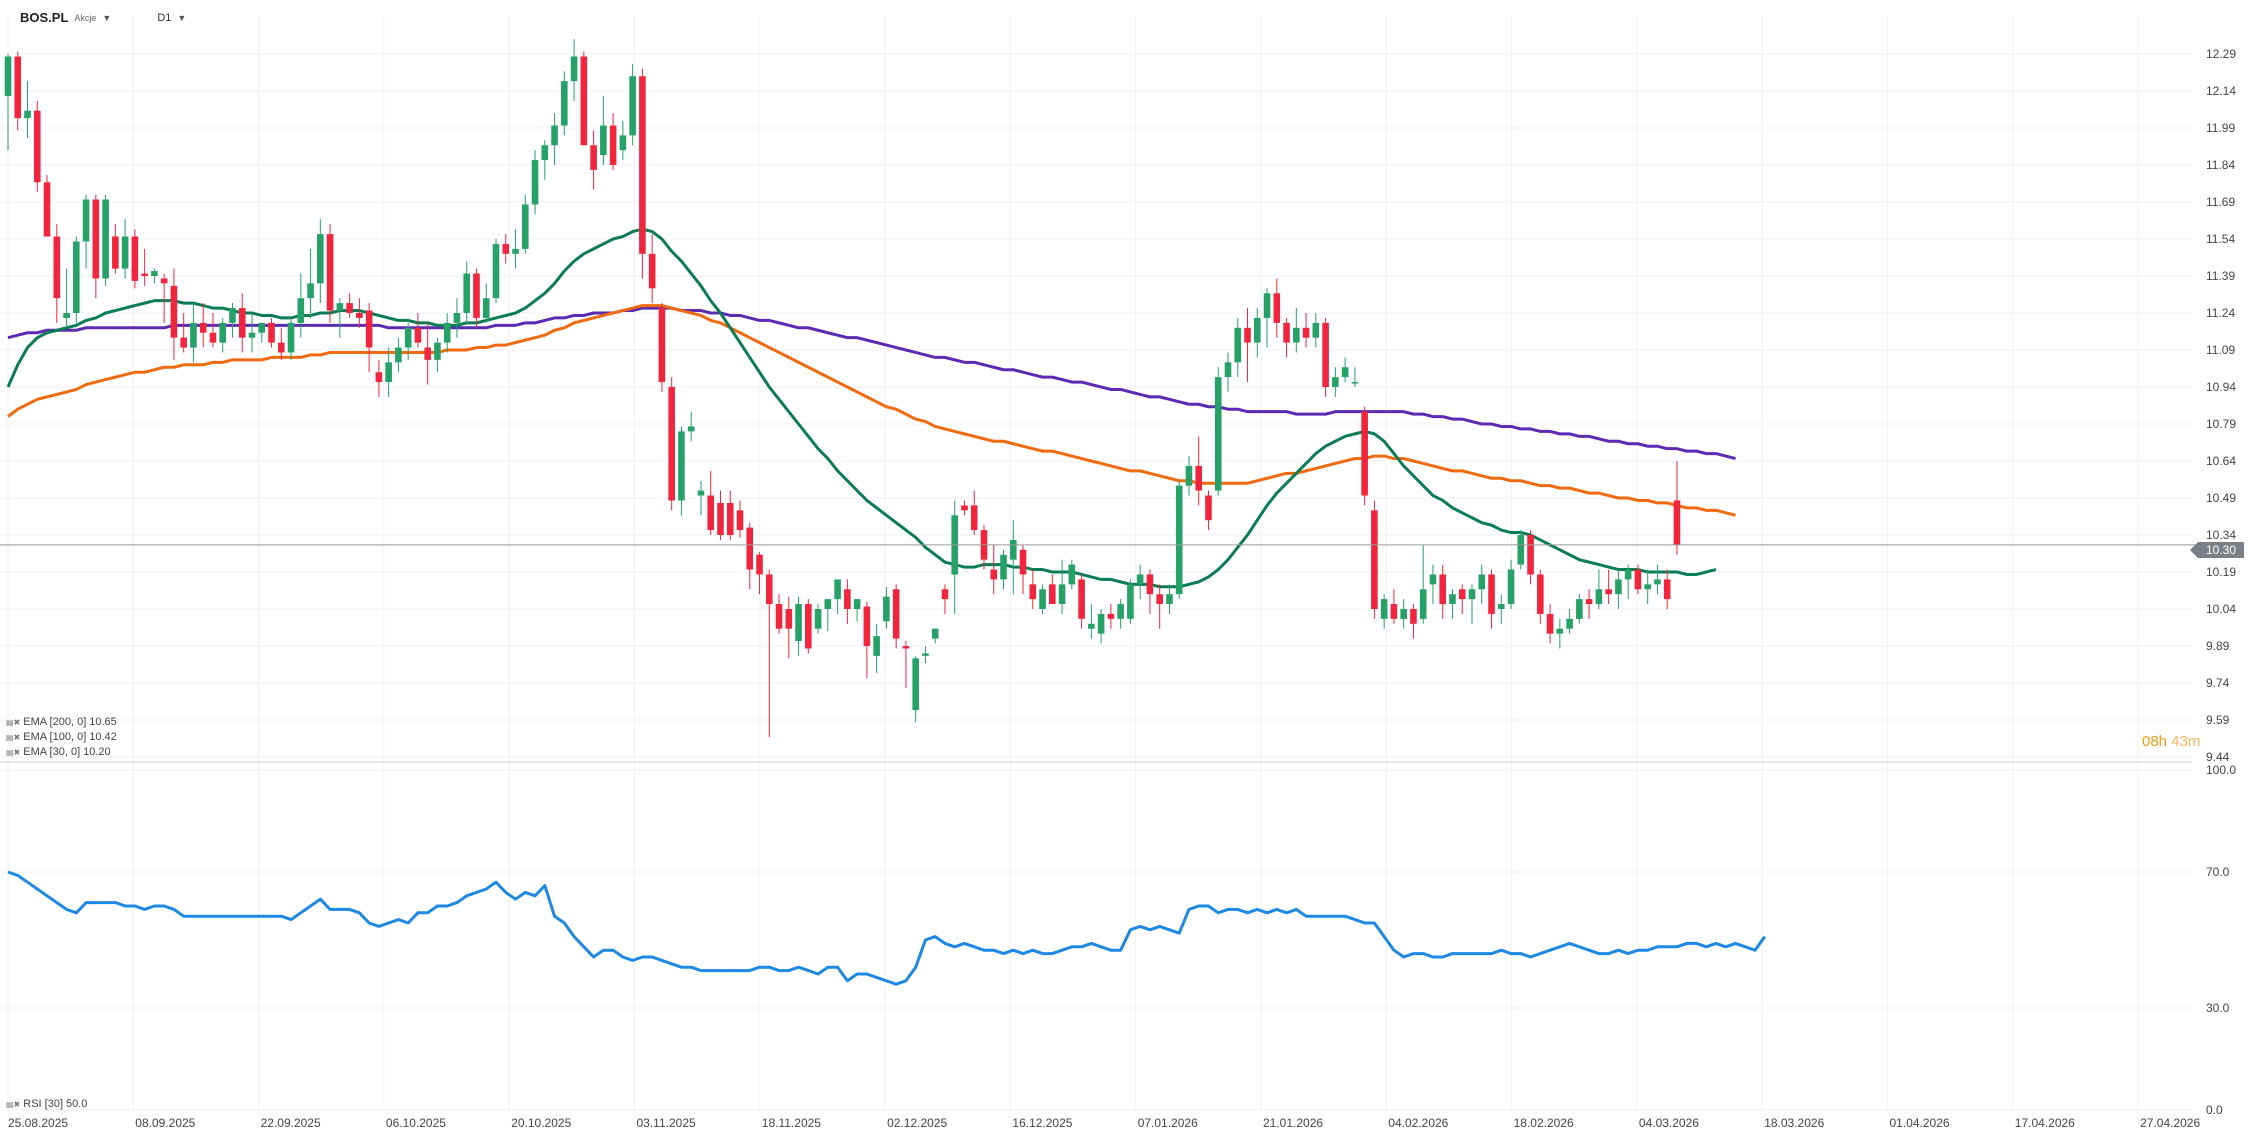 The width and height of the screenshot is (2266, 1139). What do you see at coordinates (2220, 128) in the screenshot?
I see `y-tick-label: 11.99` at bounding box center [2220, 128].